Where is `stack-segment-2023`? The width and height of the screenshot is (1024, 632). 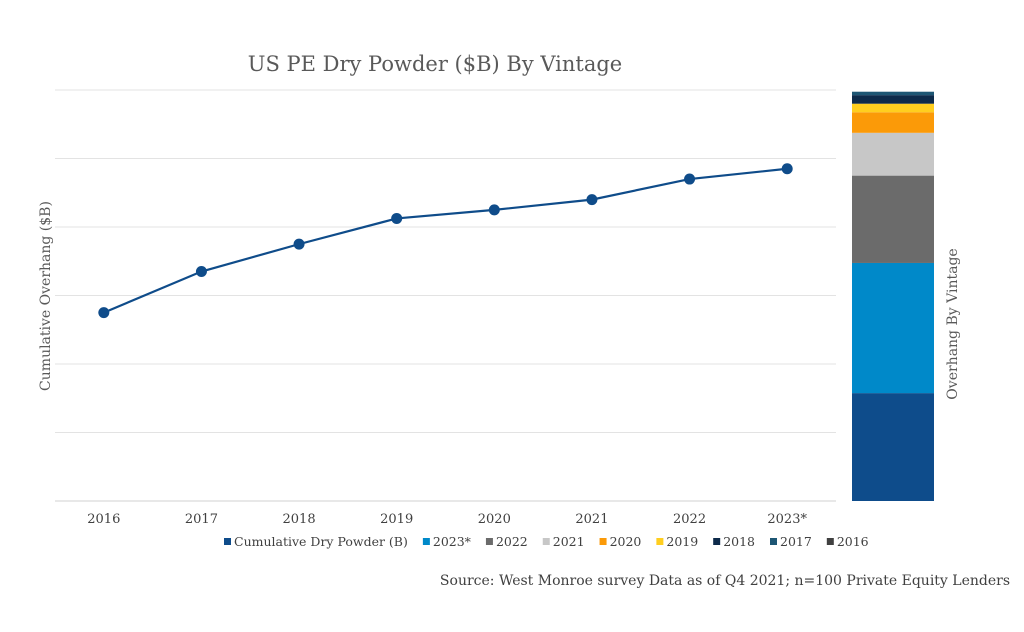 stack-segment-2023 is located at coordinates (893, 447).